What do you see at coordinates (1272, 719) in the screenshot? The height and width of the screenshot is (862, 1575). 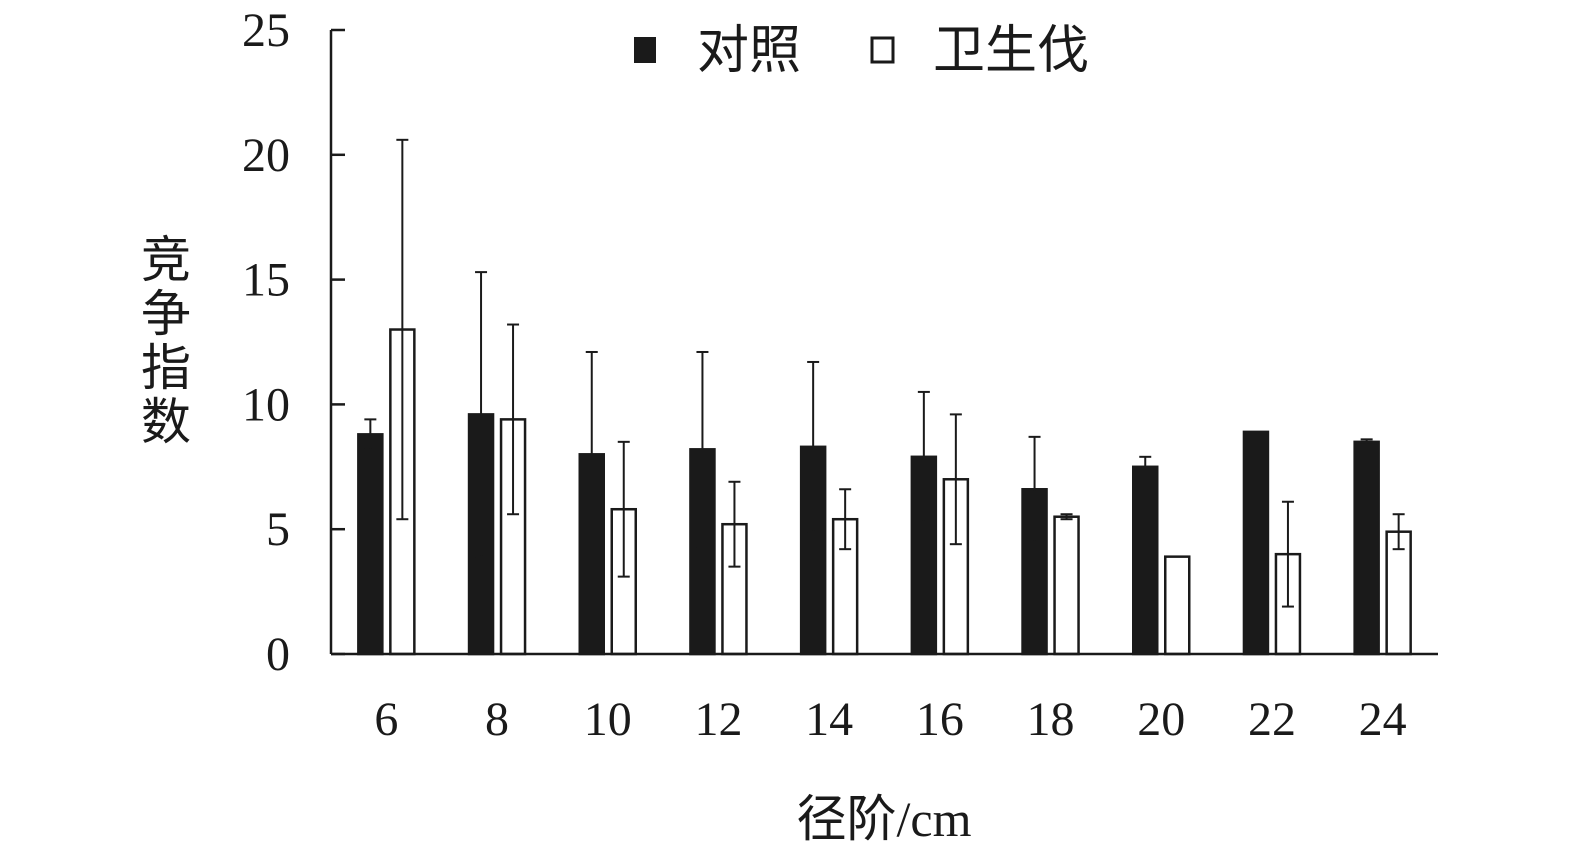 I see `x-tick-label-22: 22` at bounding box center [1272, 719].